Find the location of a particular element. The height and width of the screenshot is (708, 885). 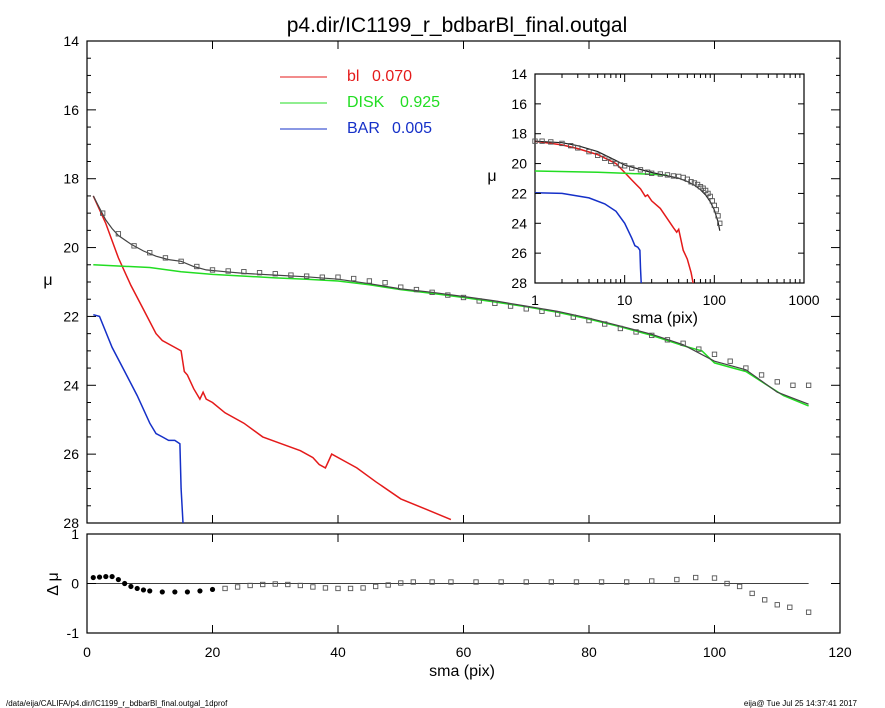

inset-x-tick-label-1000: 1000 is located at coordinates (803, 300).